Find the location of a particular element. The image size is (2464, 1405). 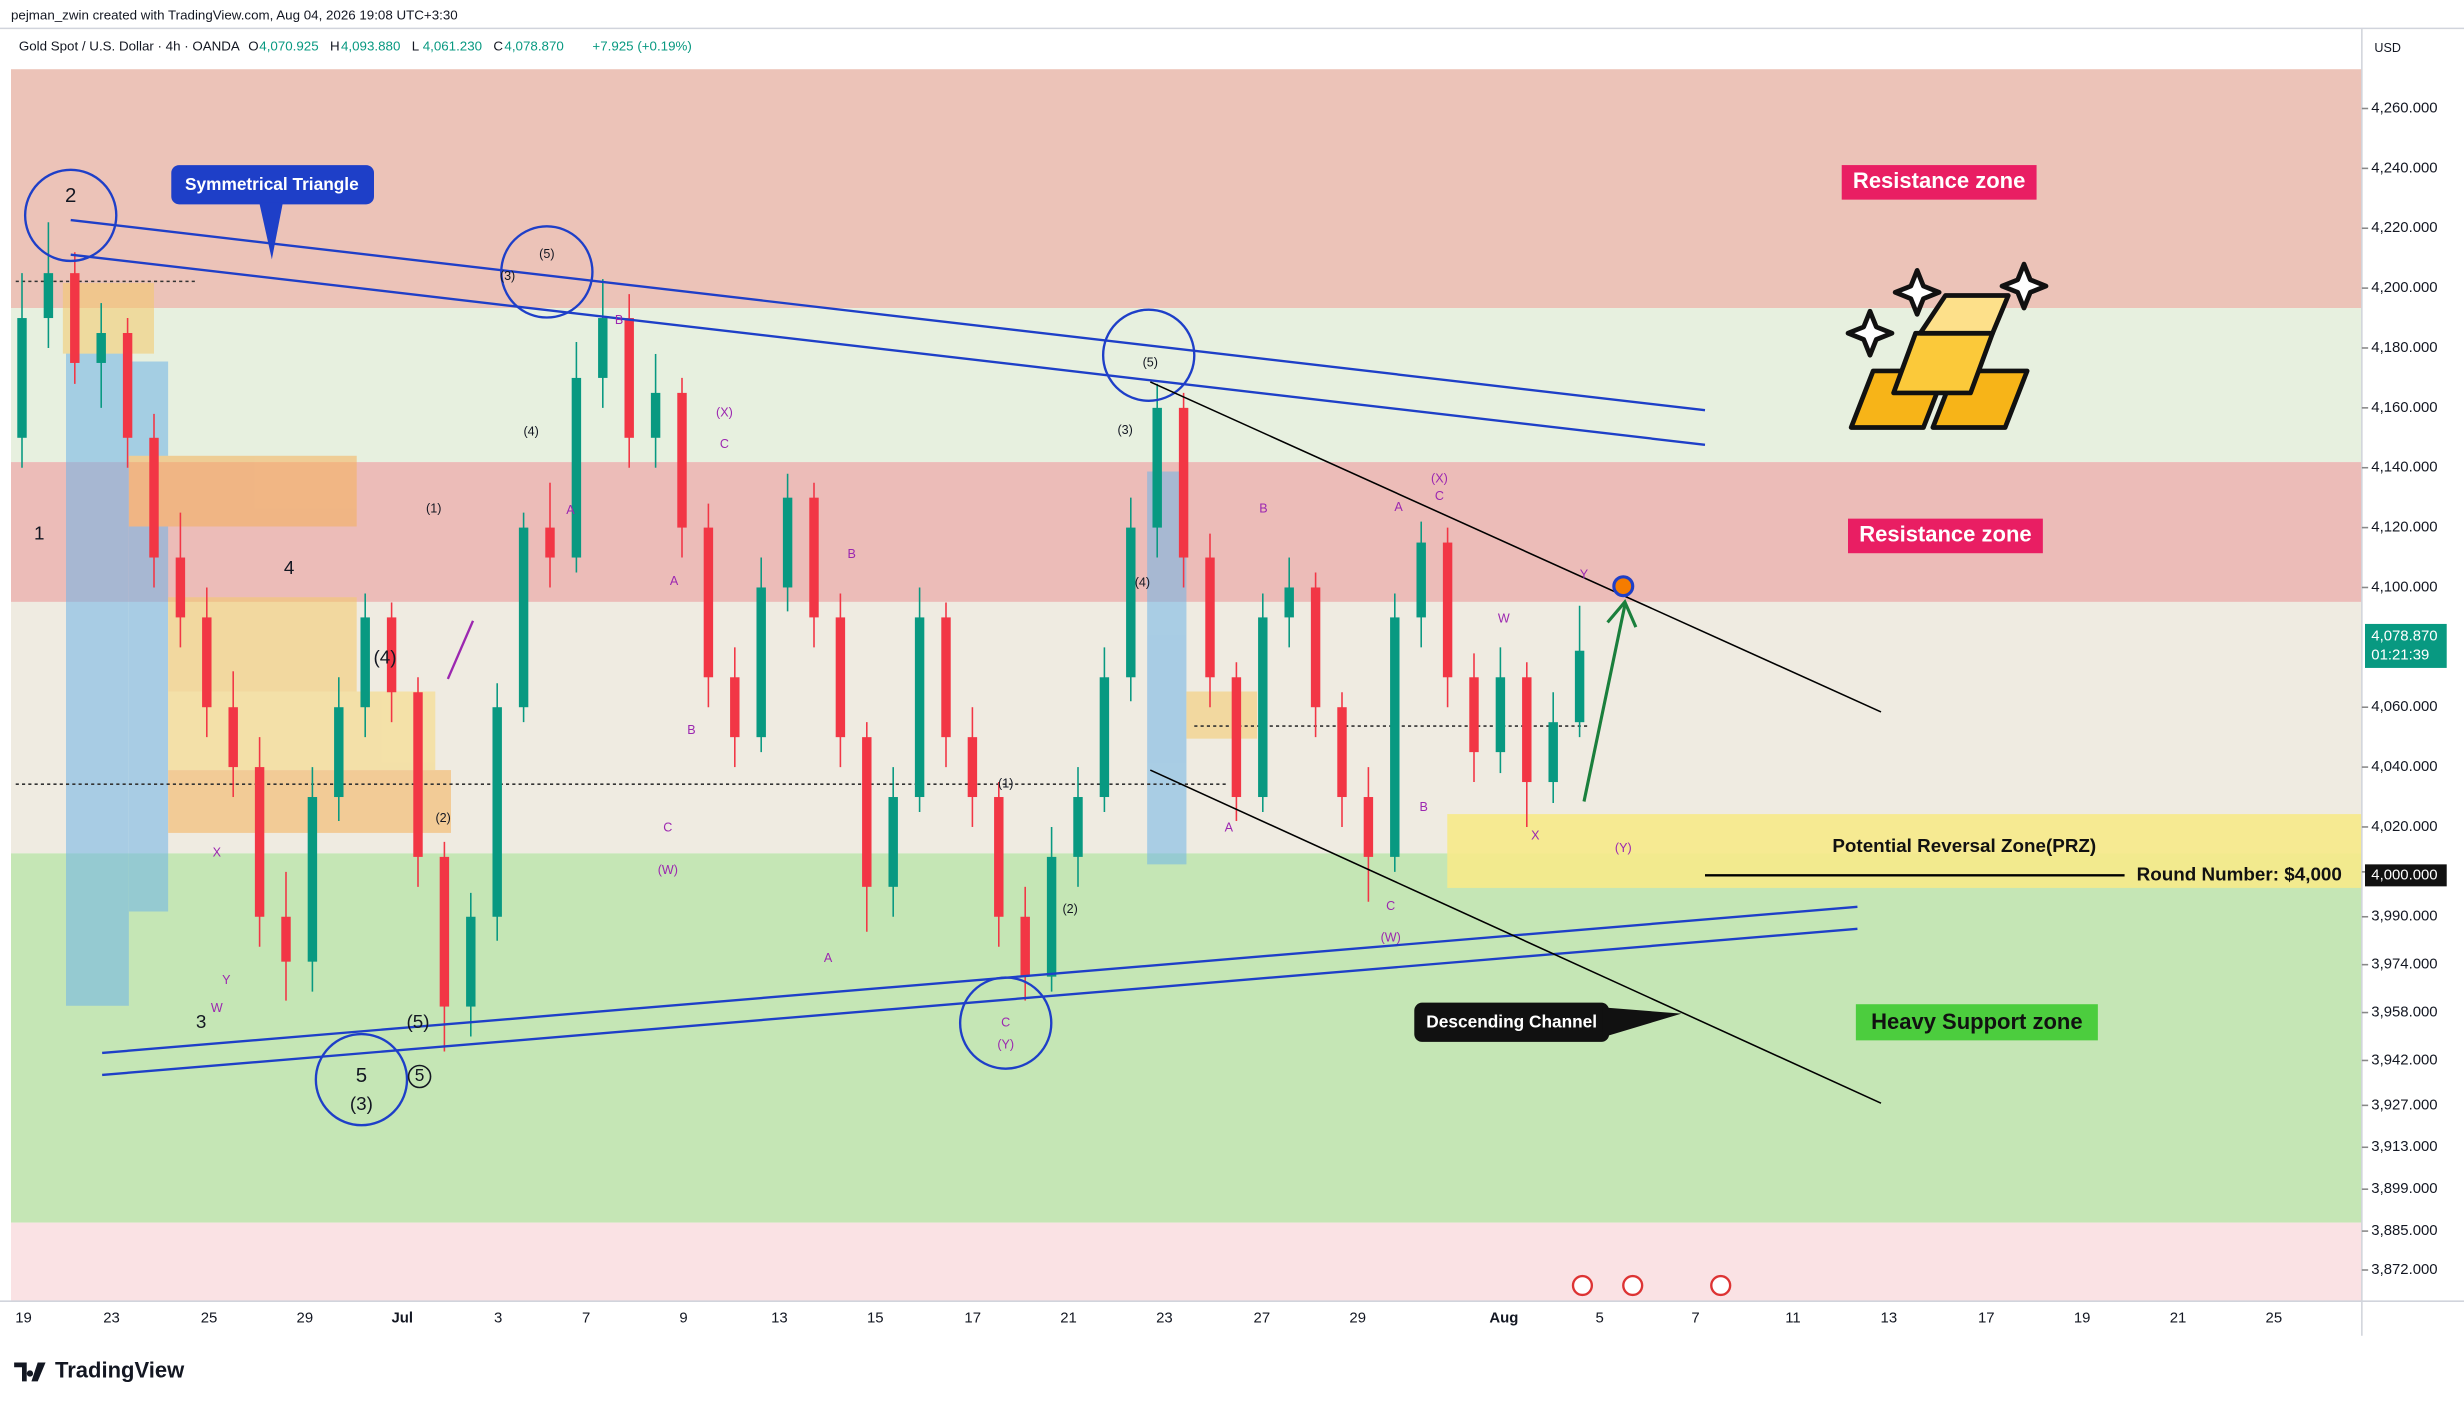

price-tick-label: 4,160.000 is located at coordinates (2404, 407).